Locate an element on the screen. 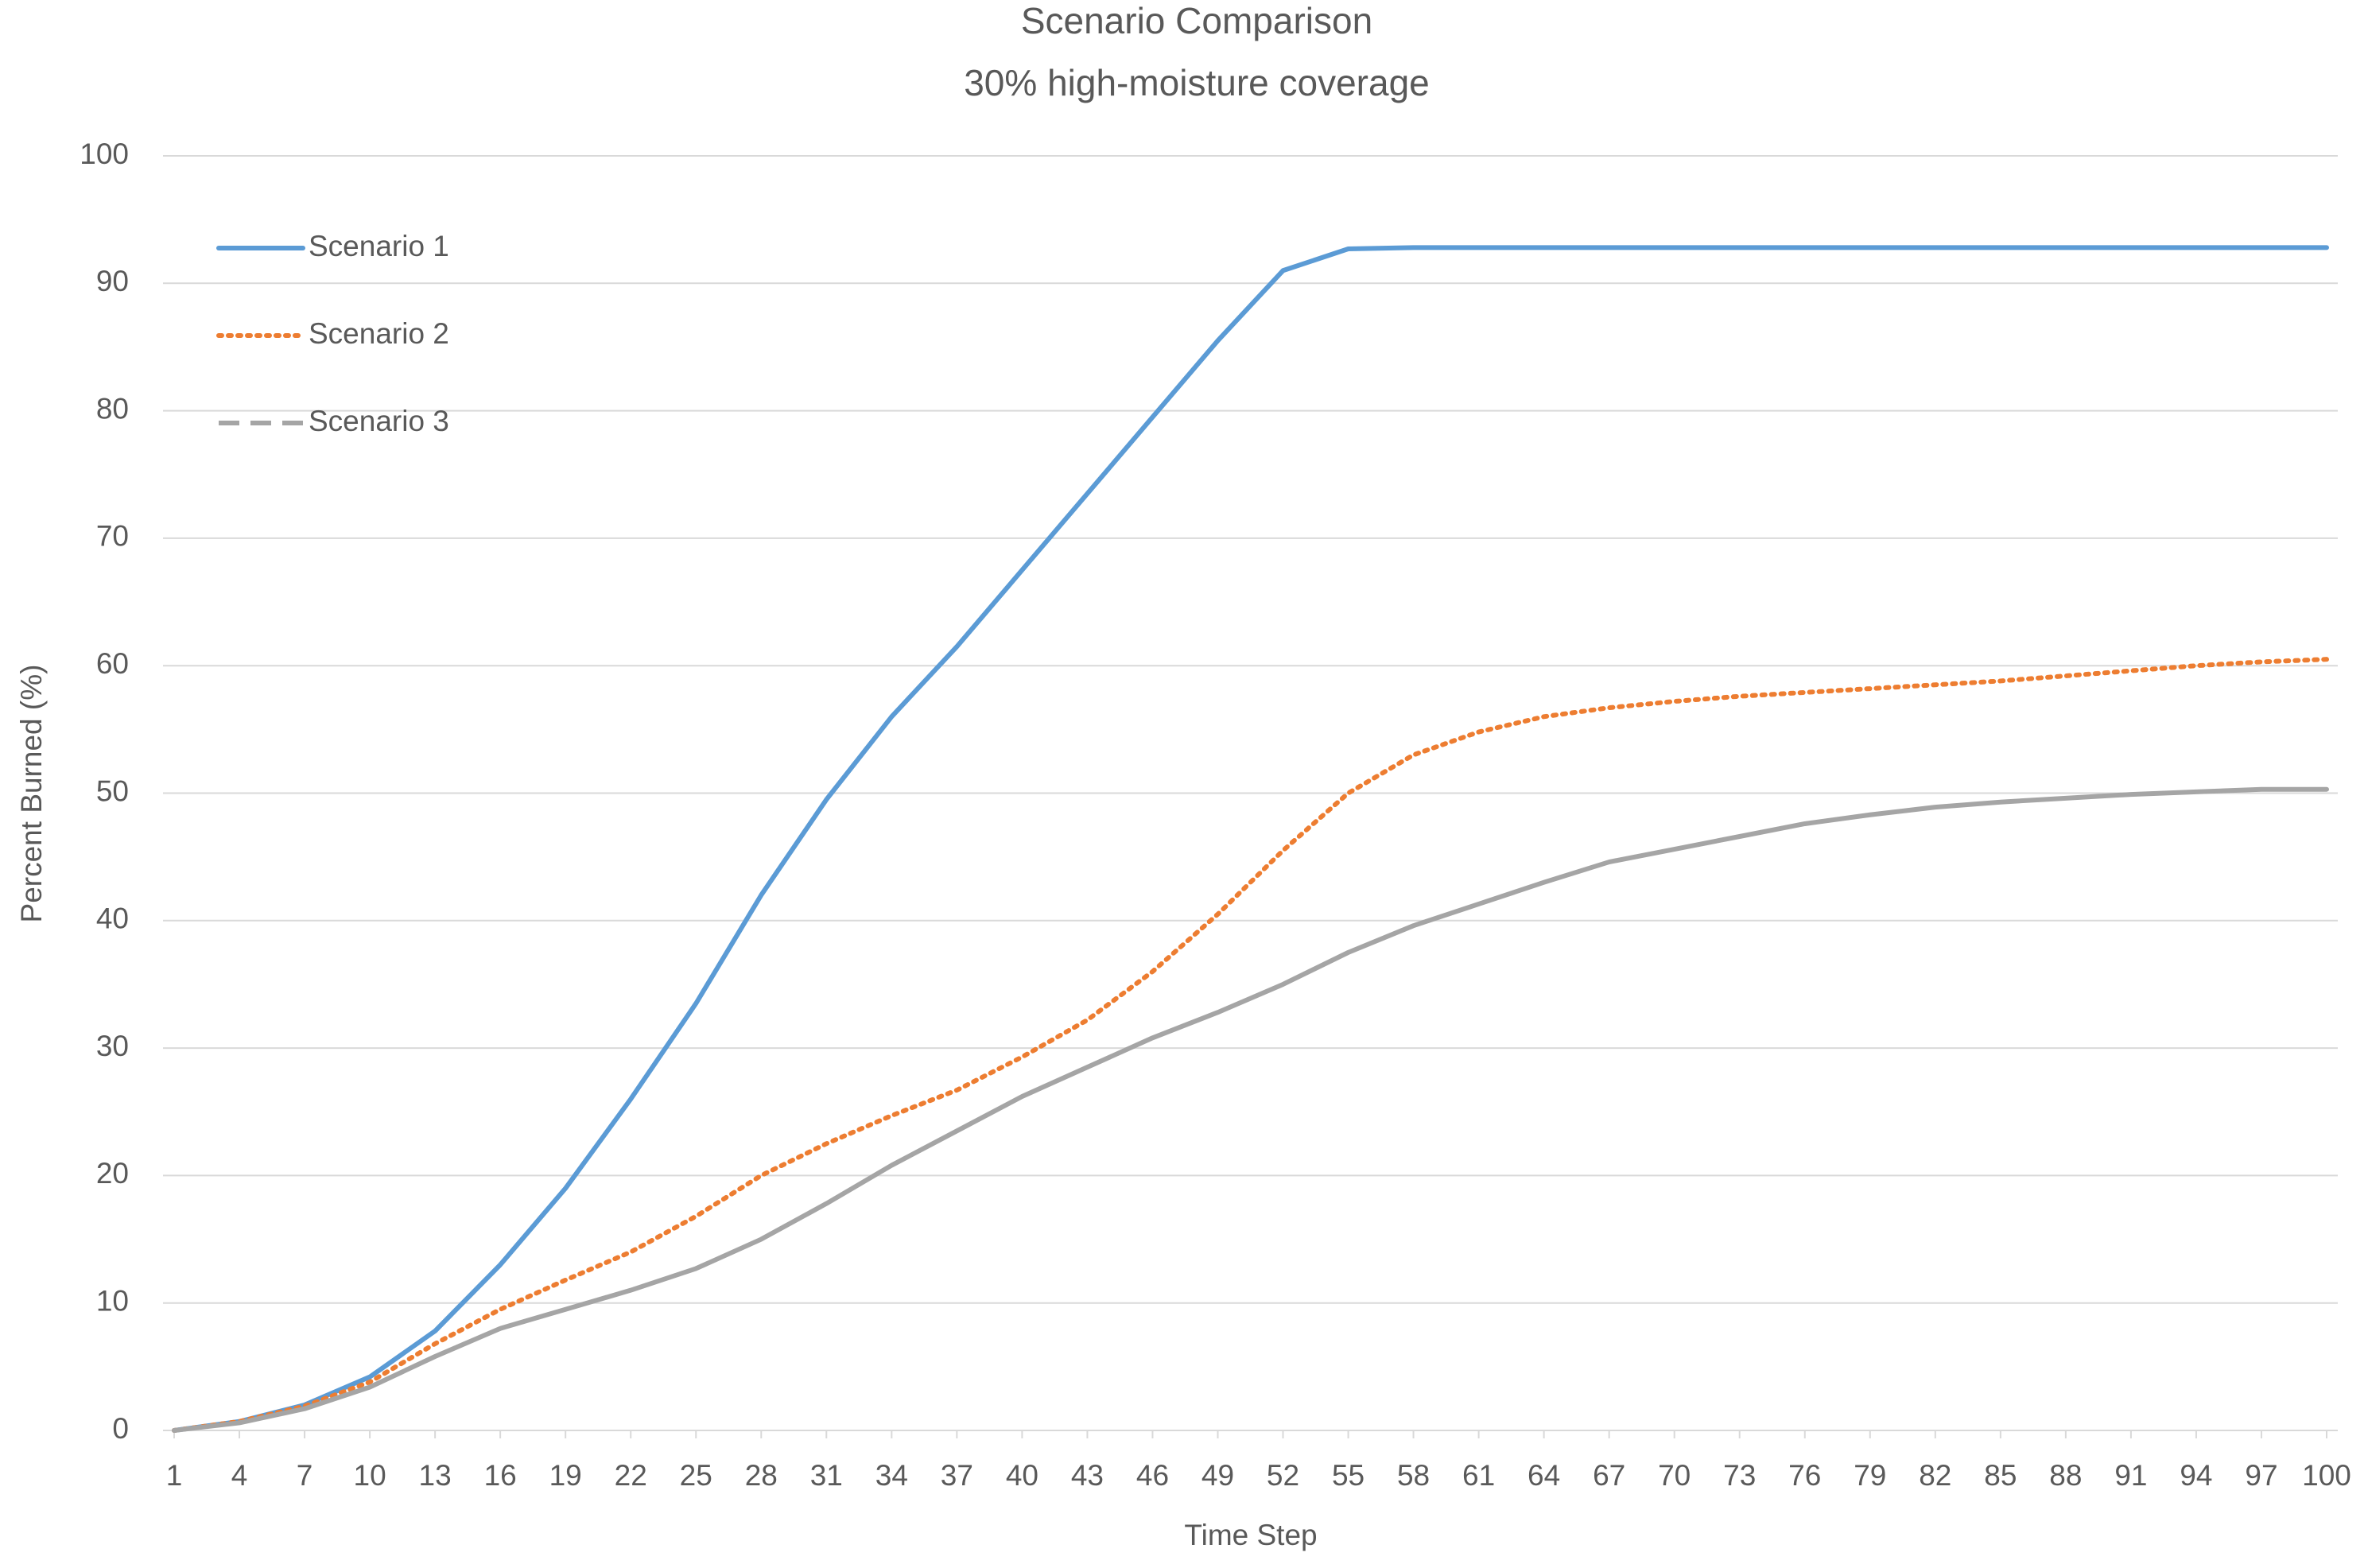  y-tick-label: 10 is located at coordinates (112, 1300).